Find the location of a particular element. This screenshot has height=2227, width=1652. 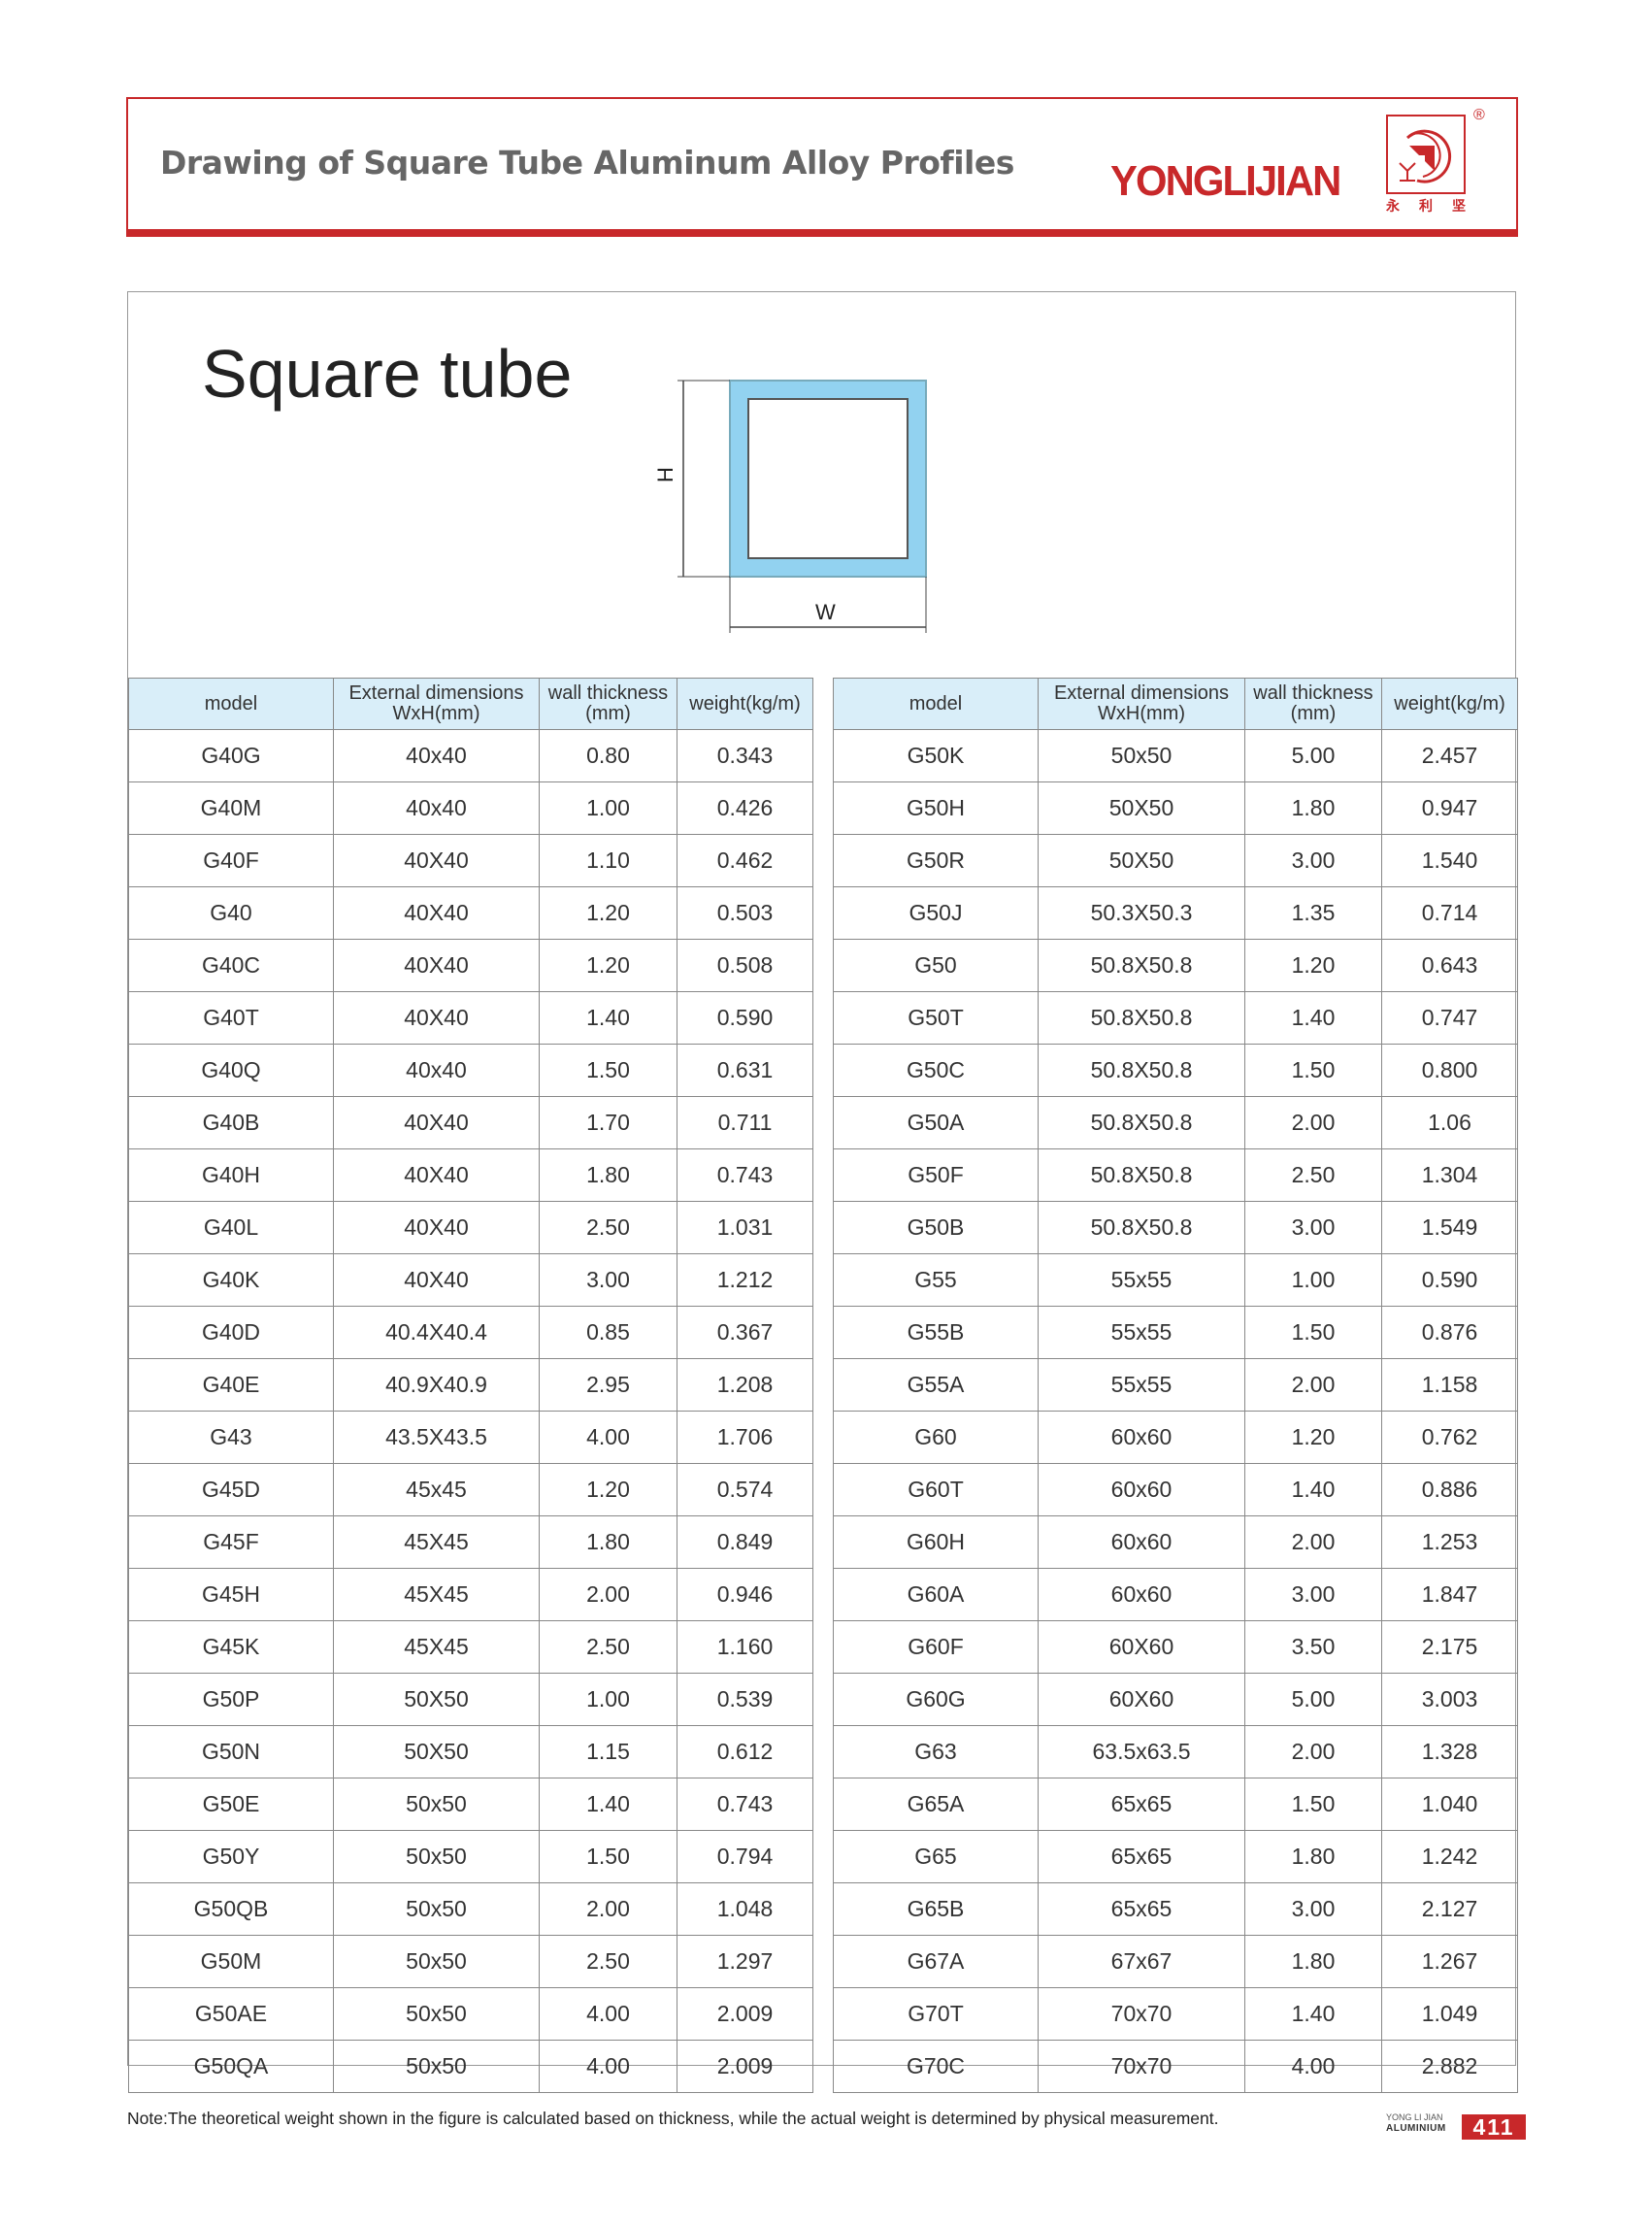

dimensions-cell: 40x40 is located at coordinates (436, 808).